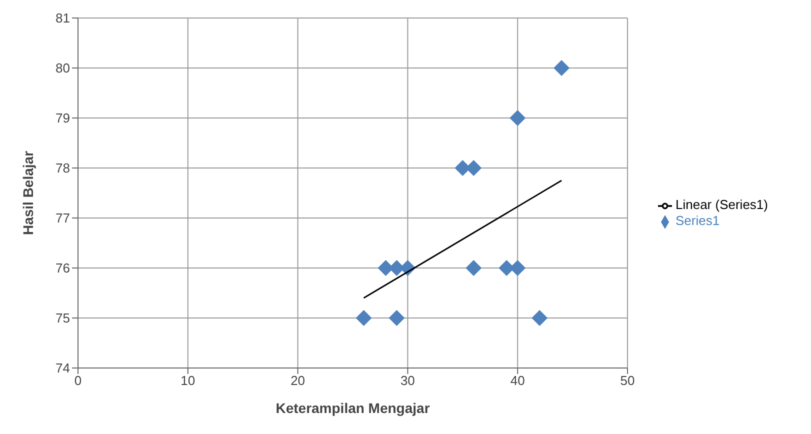  Describe the element at coordinates (63, 218) in the screenshot. I see `y-tick-label: 77` at that location.